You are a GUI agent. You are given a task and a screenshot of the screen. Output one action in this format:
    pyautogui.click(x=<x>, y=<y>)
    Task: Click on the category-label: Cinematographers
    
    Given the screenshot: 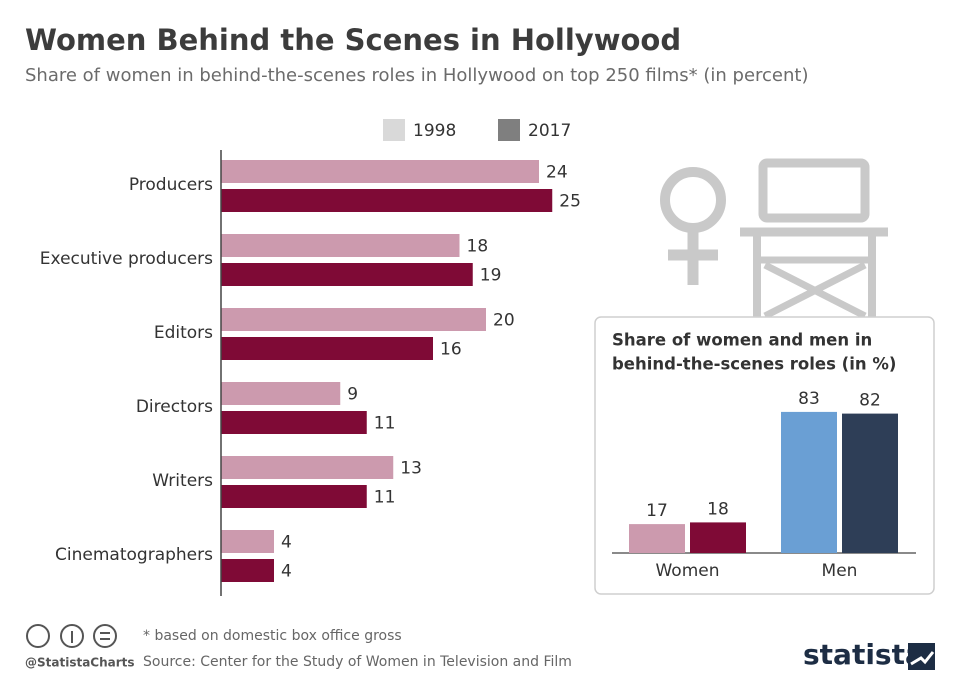 What is the action you would take?
    pyautogui.click(x=134, y=555)
    